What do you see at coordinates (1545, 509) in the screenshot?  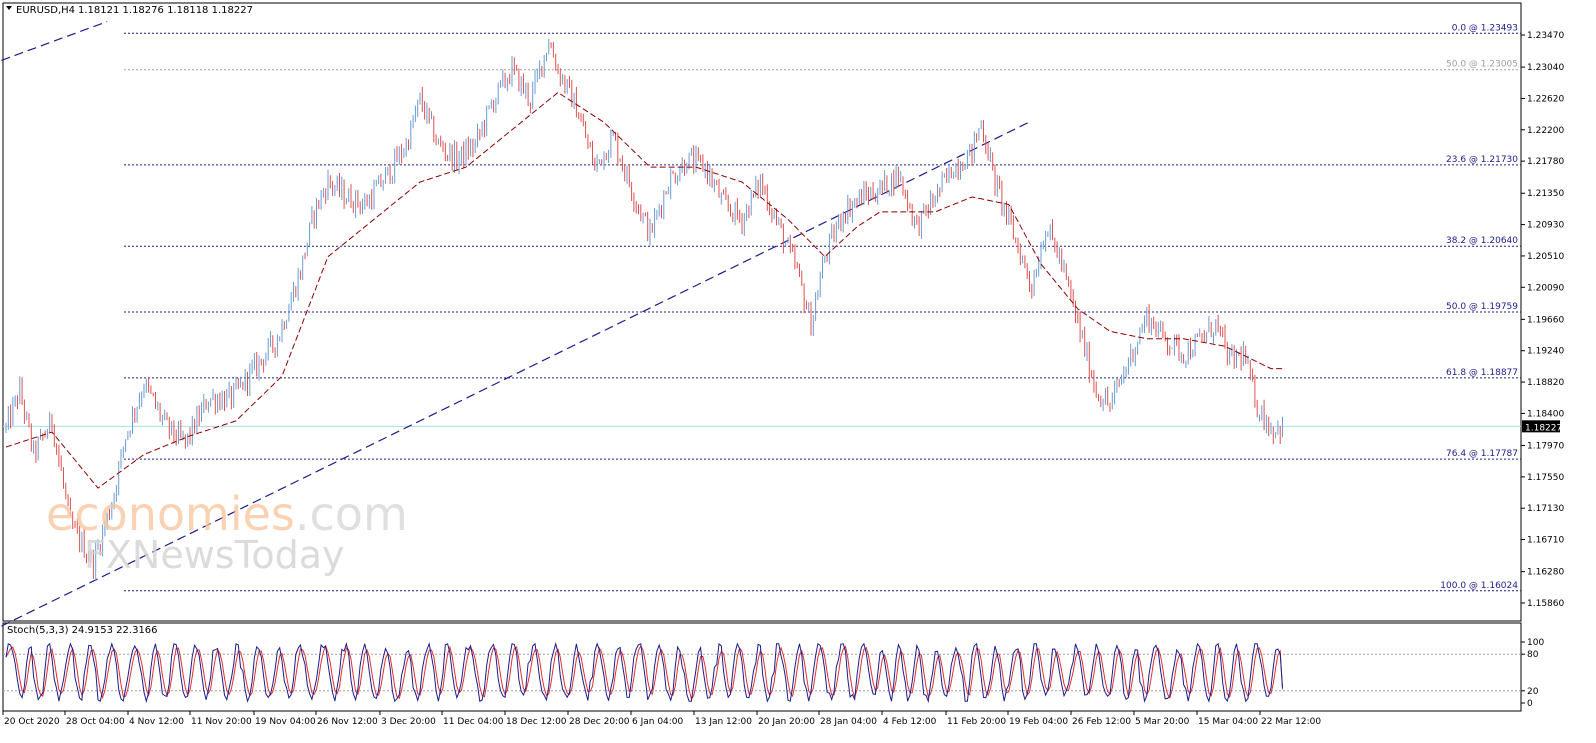 I see `y-tick-label-15: 1.17130` at bounding box center [1545, 509].